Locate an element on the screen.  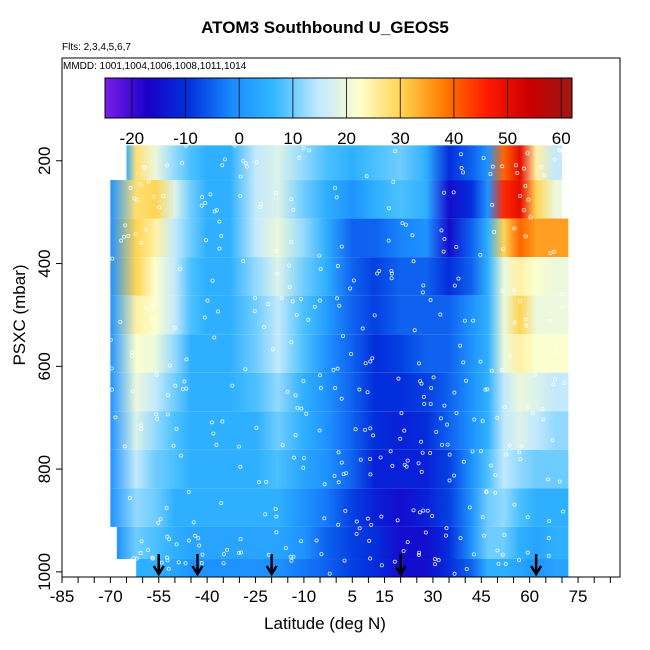
colorbar-tick-label: 60 is located at coordinates (561, 138).